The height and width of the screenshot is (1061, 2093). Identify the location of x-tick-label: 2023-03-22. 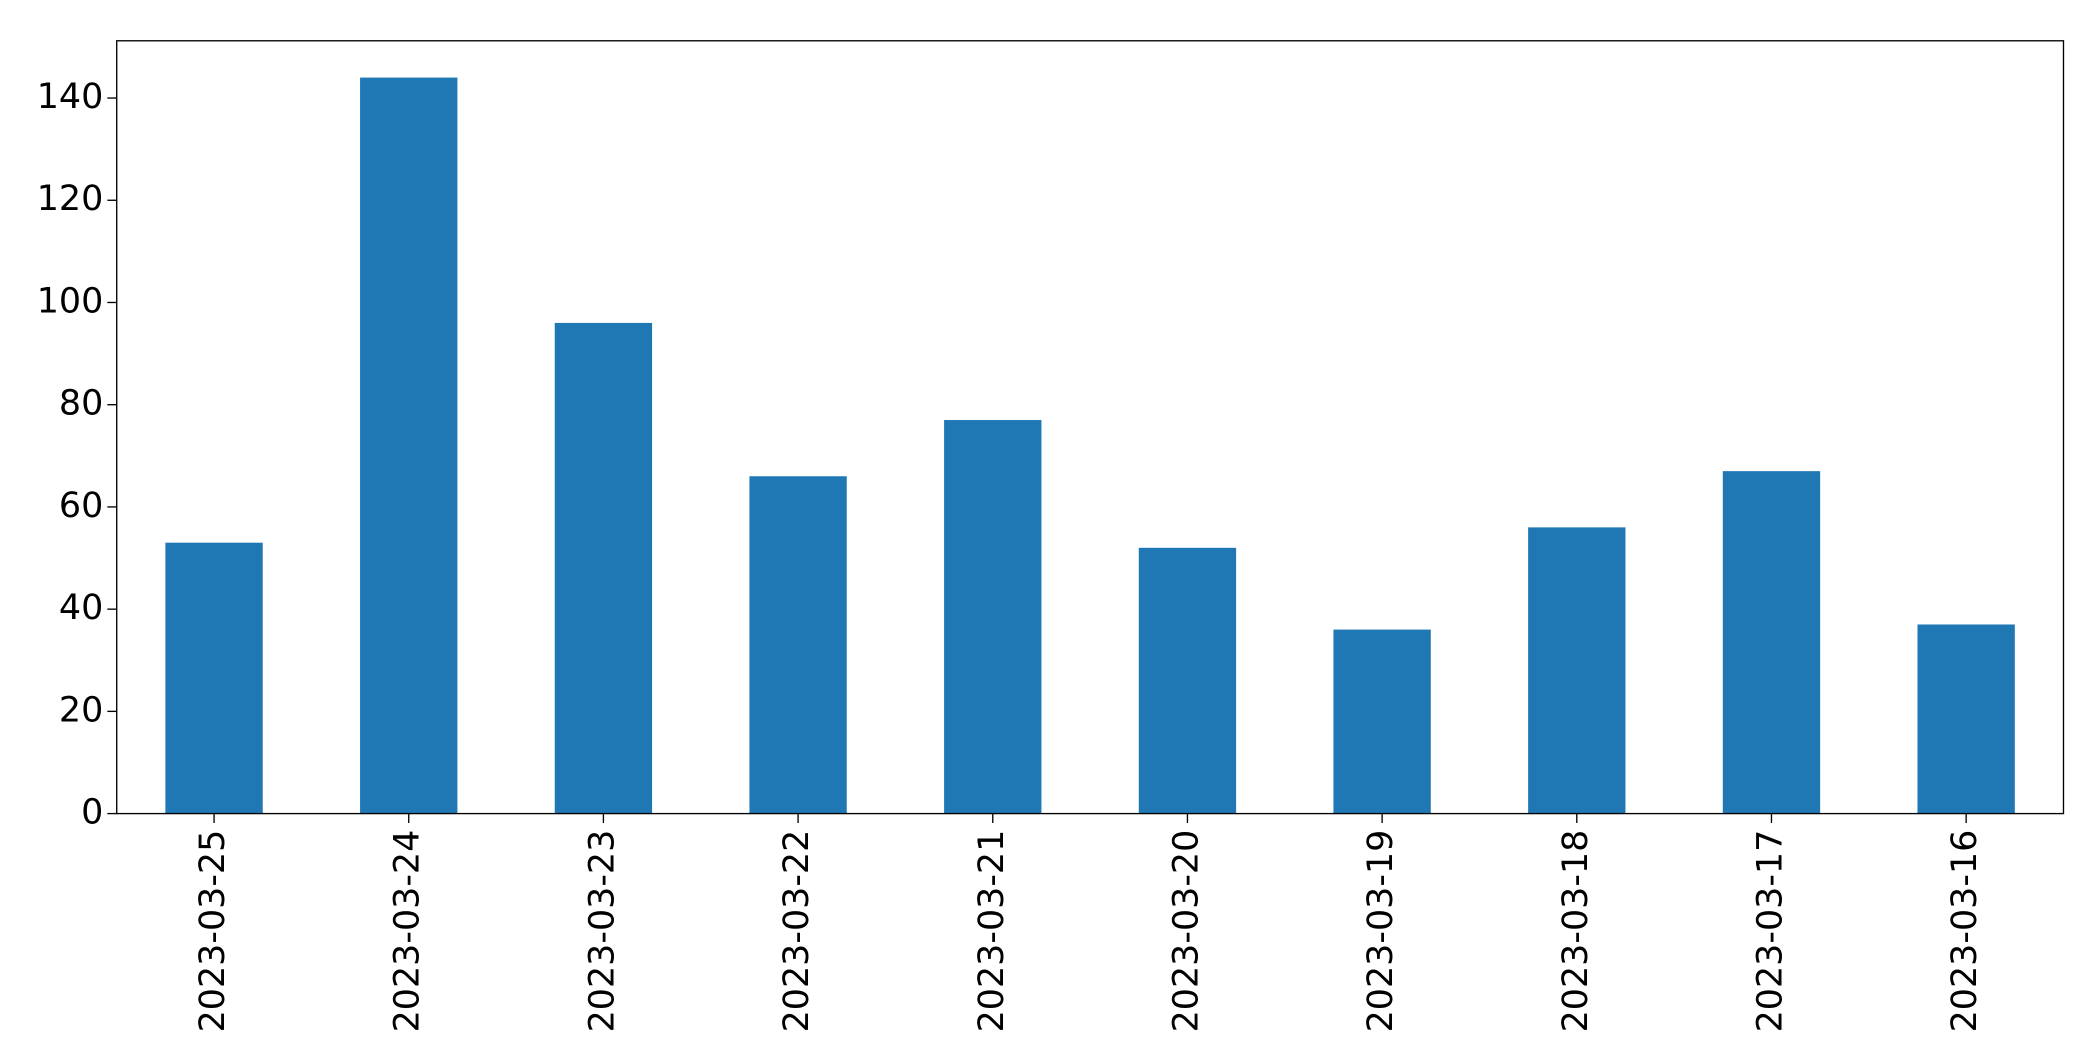
(797, 931).